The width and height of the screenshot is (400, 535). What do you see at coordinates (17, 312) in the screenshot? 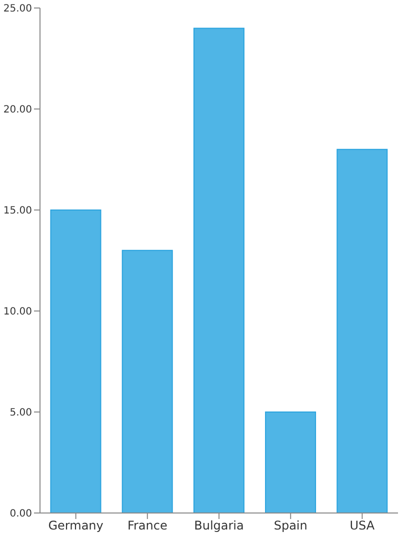
I see `y-tick-label: 10.00` at bounding box center [17, 312].